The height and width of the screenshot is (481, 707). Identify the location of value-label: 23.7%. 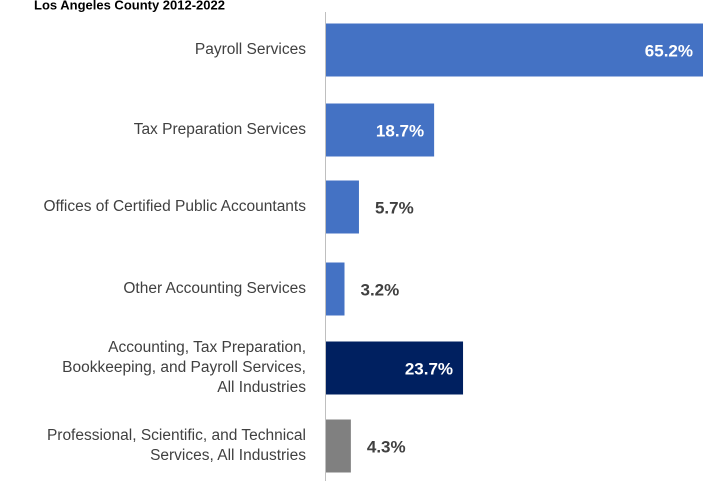
(429, 368).